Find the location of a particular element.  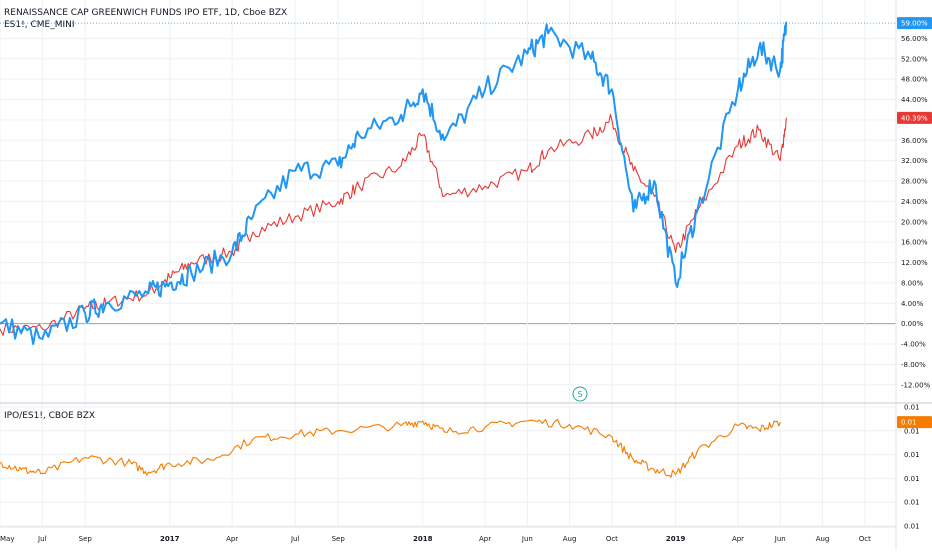

upper-price-tick: 16.00% is located at coordinates (914, 243).